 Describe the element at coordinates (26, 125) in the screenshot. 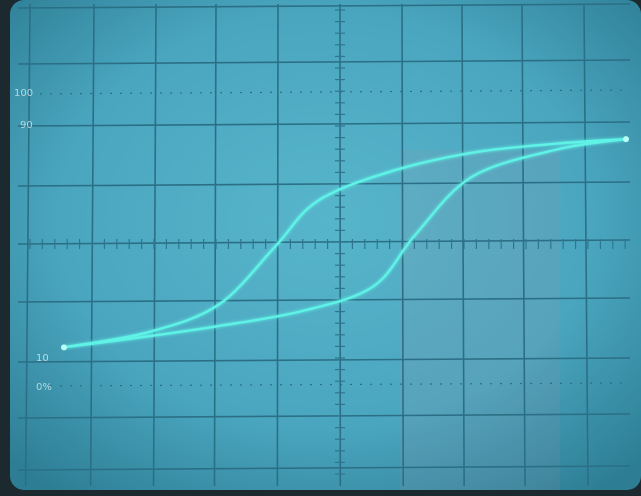

I see `label-90: 90` at that location.